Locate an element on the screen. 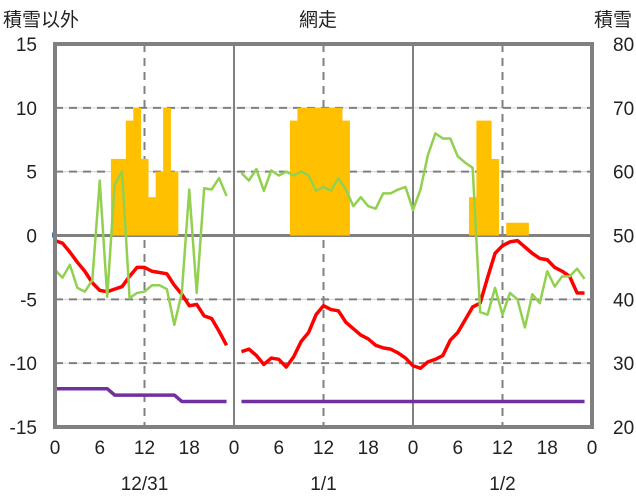  date-label: 1/1 is located at coordinates (323, 484).